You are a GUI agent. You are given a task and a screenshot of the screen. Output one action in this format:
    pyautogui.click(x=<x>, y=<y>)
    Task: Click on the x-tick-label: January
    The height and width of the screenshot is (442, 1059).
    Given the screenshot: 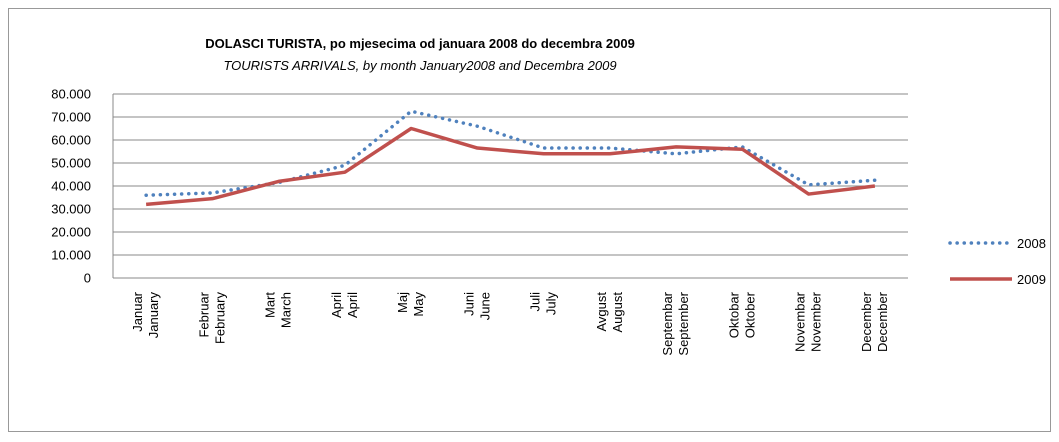 What is the action you would take?
    pyautogui.click(x=153, y=315)
    